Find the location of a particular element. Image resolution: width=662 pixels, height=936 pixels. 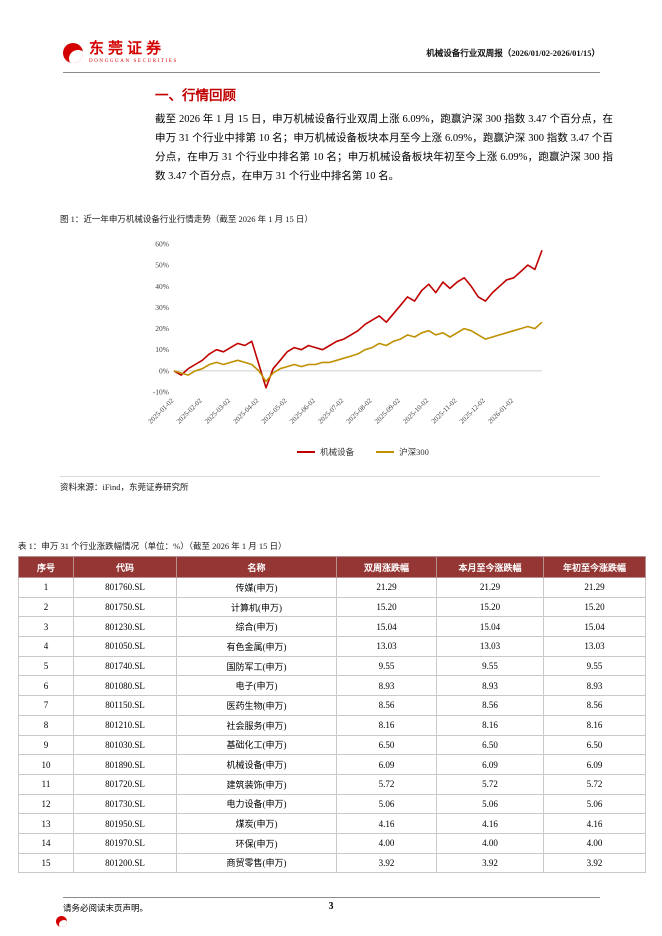

table-cell: 基础化工(申万) is located at coordinates (256, 745).